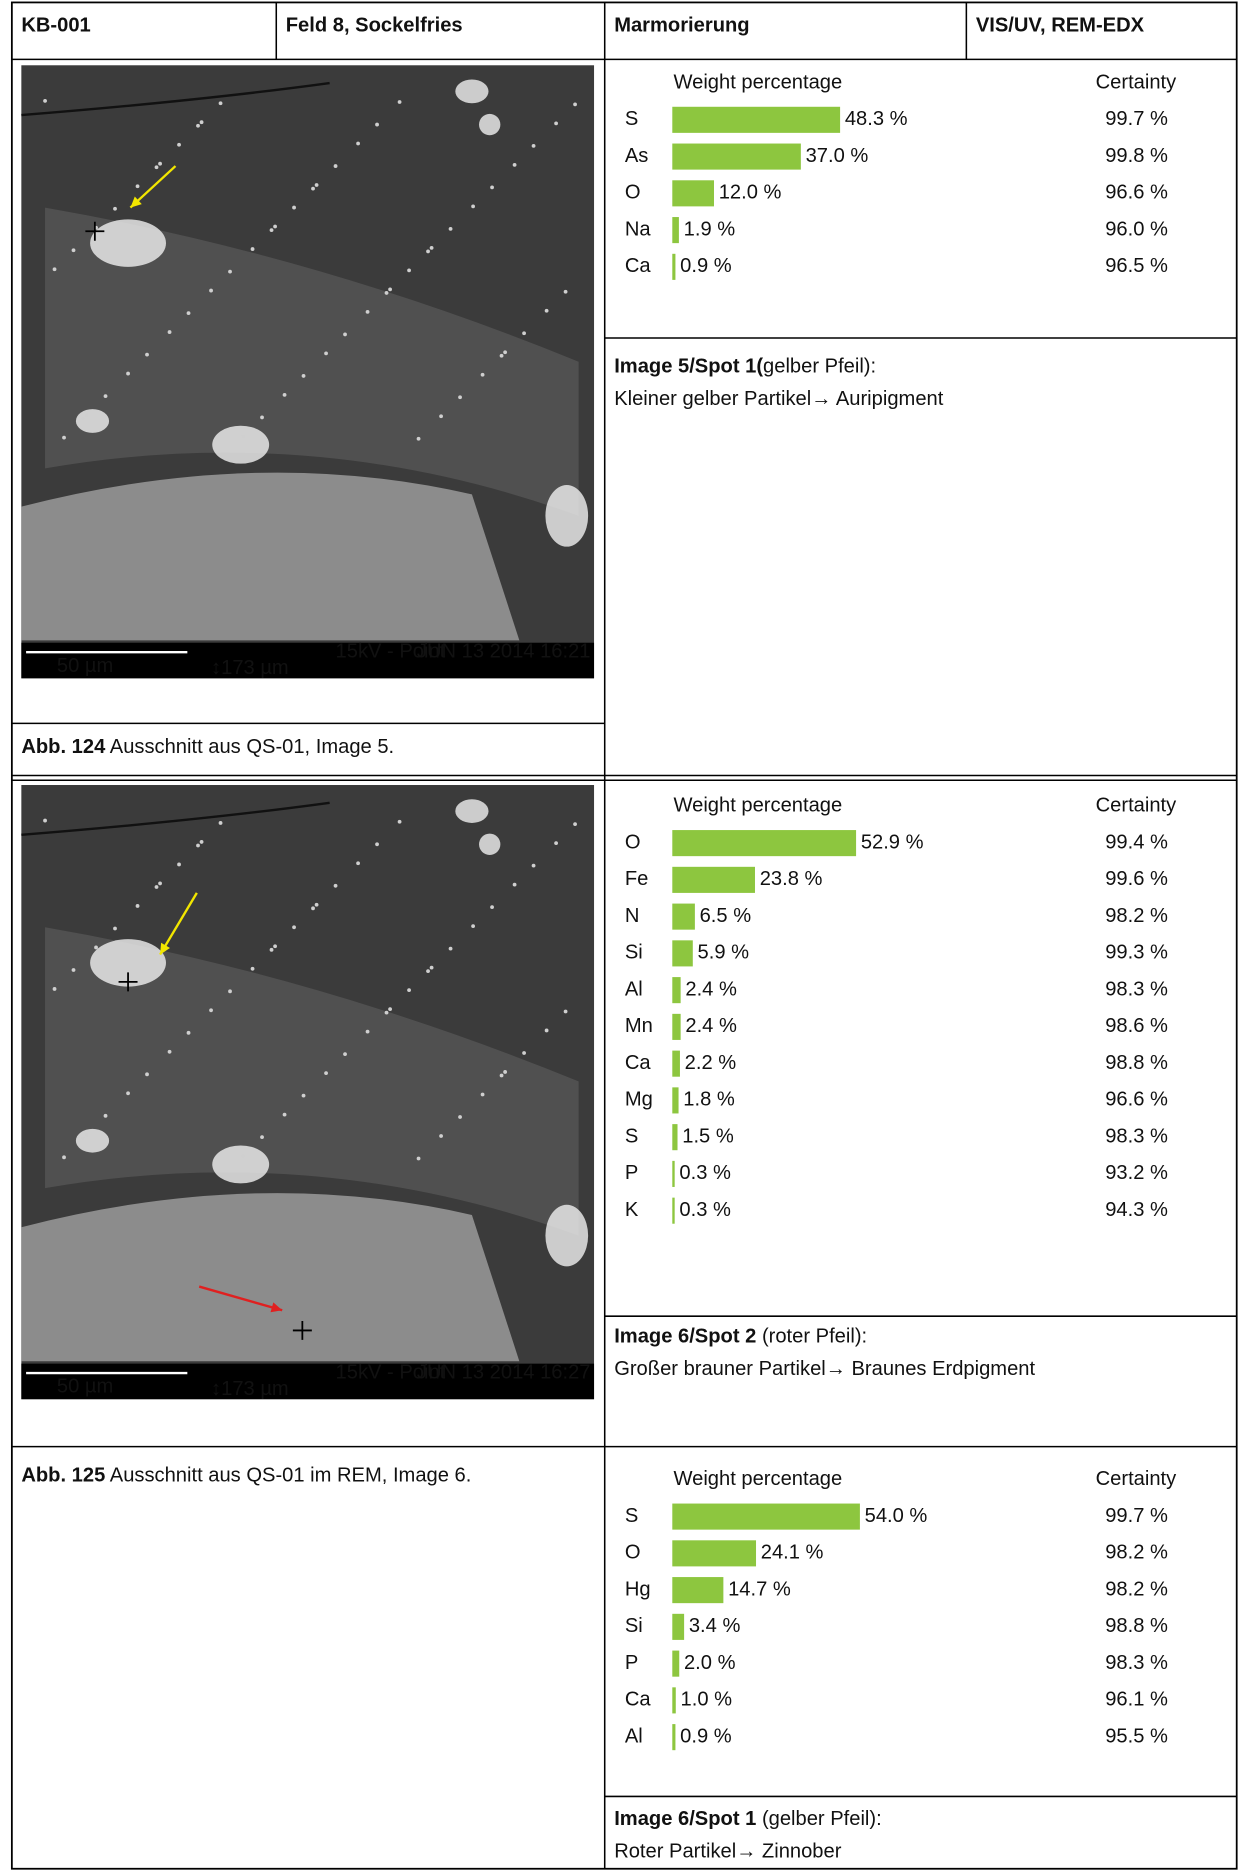 The width and height of the screenshot is (1245, 1870). I want to click on spot-result: Kleiner gelber Partikel→ Auripigment, so click(779, 399).